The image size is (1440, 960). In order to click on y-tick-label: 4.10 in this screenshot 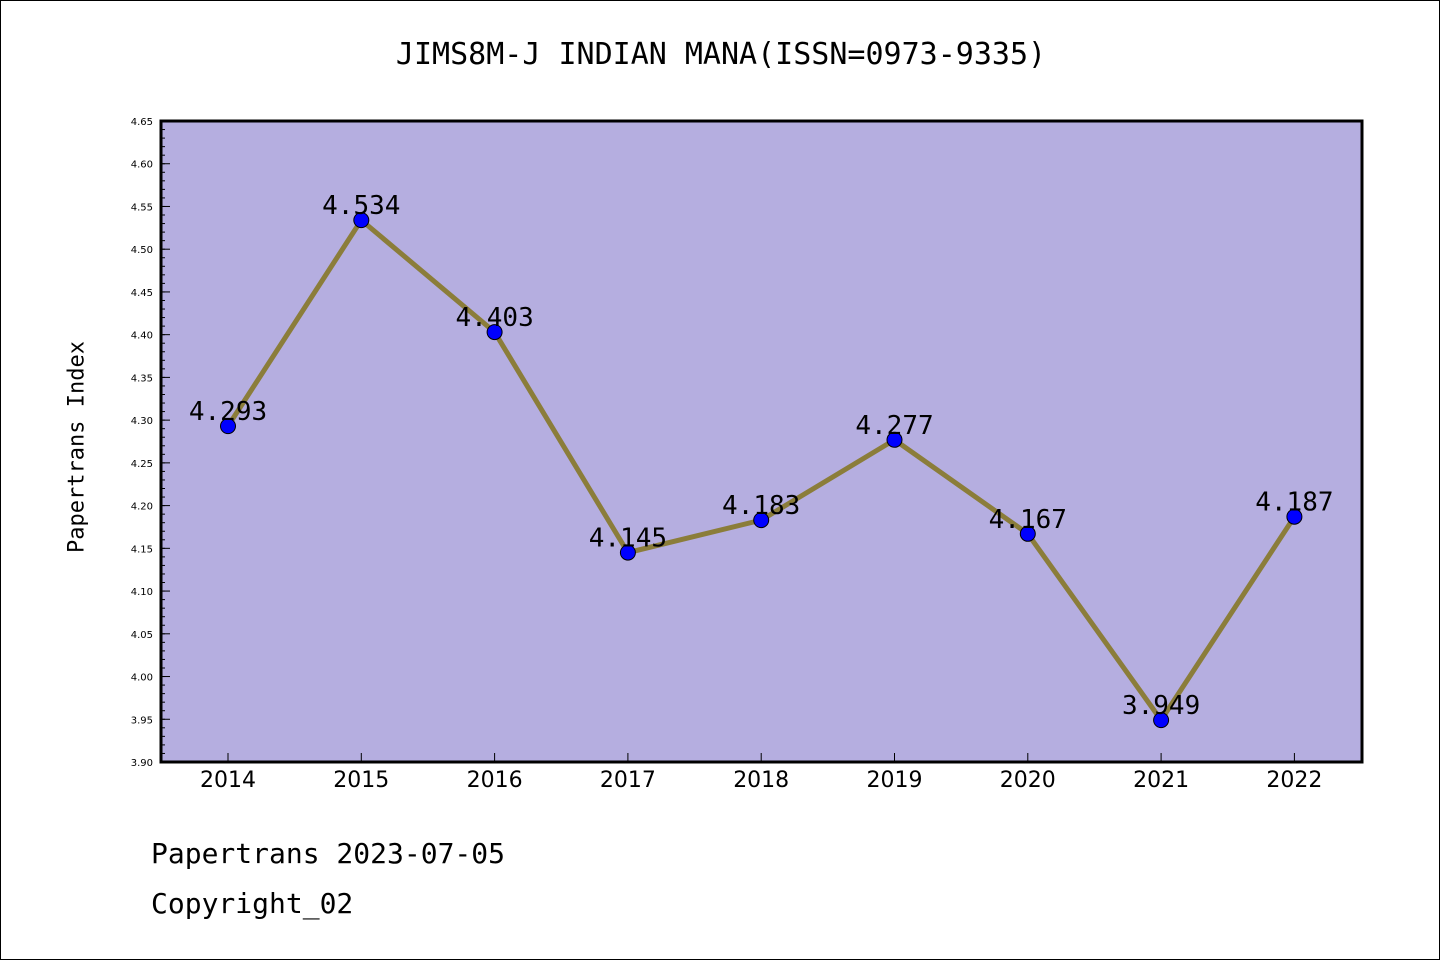, I will do `click(142, 592)`.